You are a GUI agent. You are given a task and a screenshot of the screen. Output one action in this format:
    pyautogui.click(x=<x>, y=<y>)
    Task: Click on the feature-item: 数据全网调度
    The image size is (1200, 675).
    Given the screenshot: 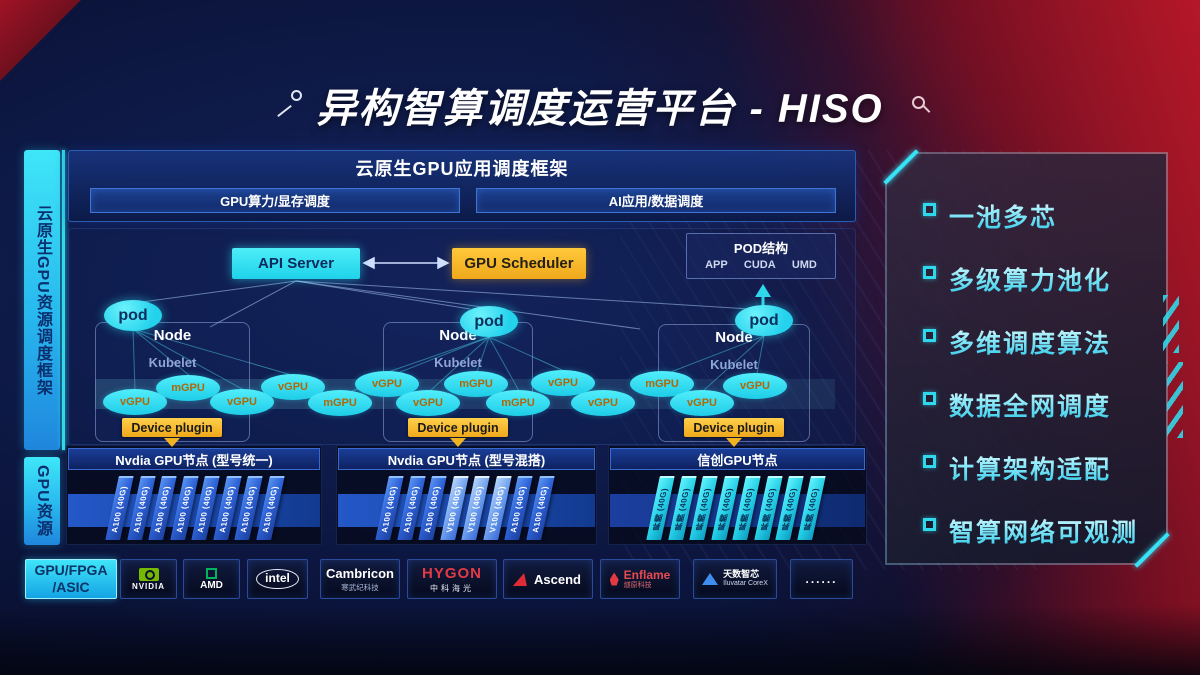 What is the action you would take?
    pyautogui.click(x=1045, y=404)
    